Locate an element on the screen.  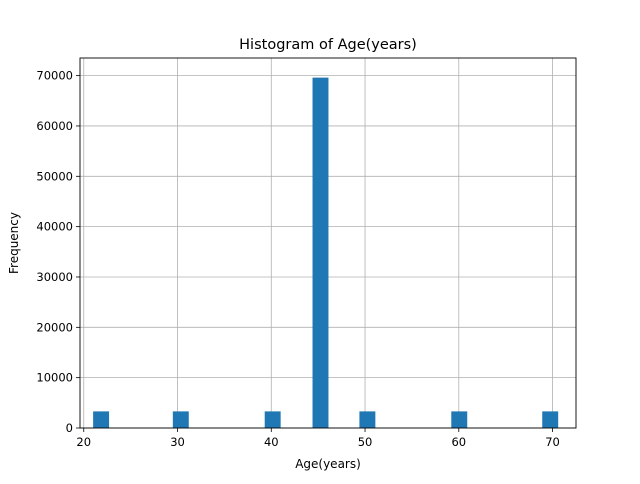
y-tick-label: 40000 is located at coordinates (54, 227).